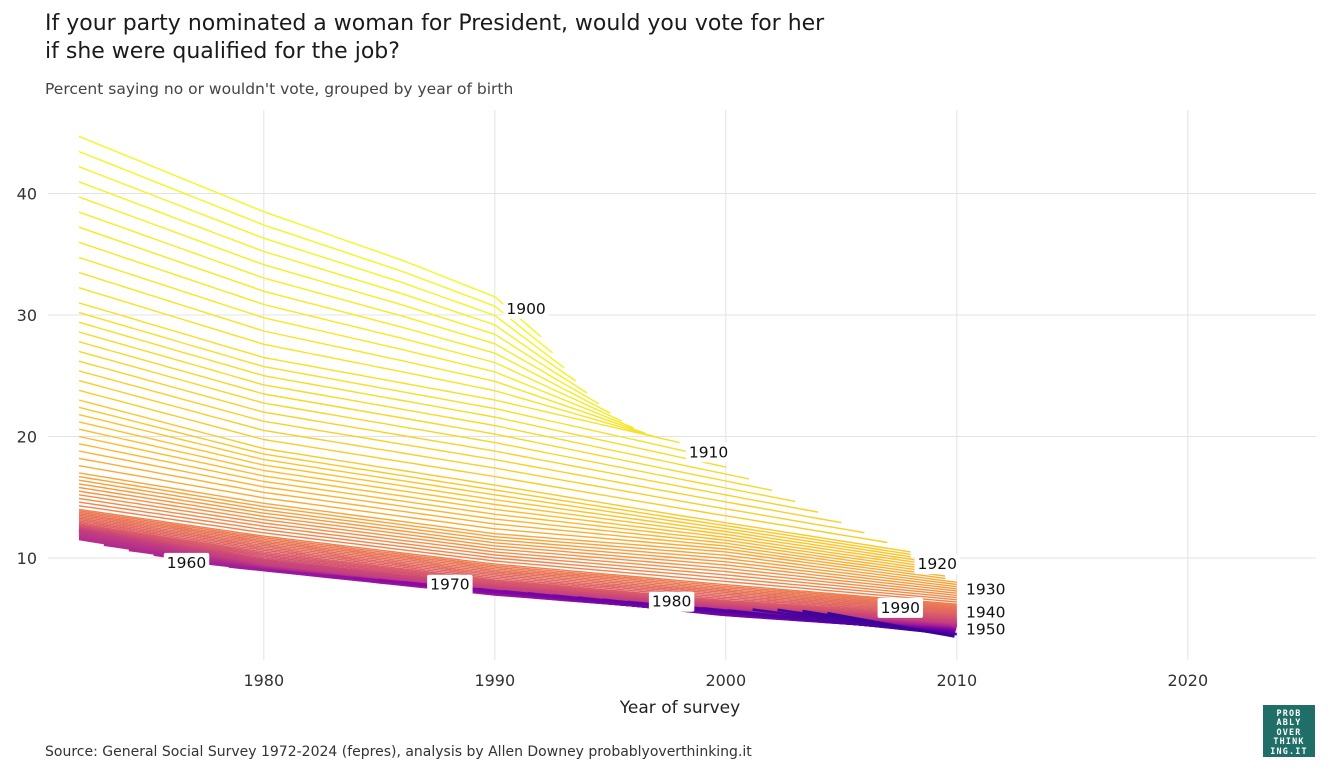 Image resolution: width=1330 pixels, height=778 pixels. I want to click on cohort-line-1946, so click(517, 564).